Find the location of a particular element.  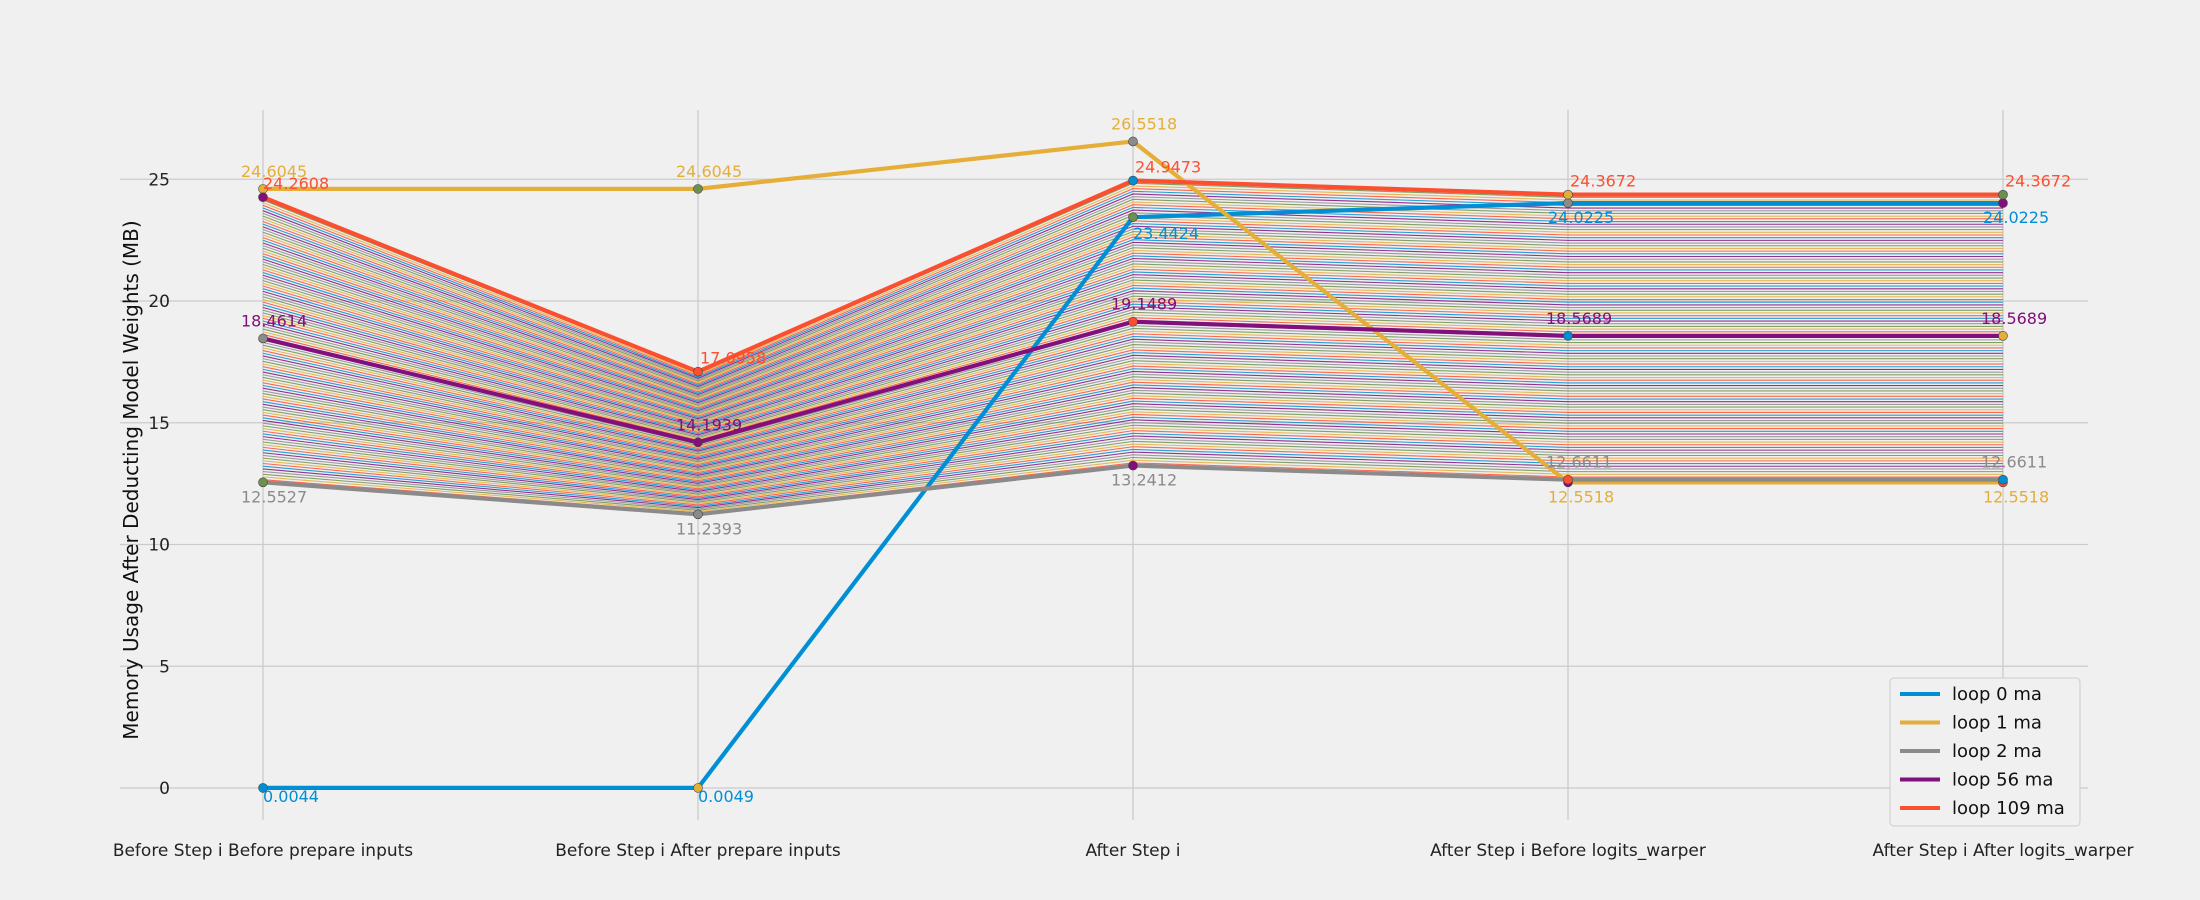

y-tick-label: 5 is located at coordinates (164, 667).